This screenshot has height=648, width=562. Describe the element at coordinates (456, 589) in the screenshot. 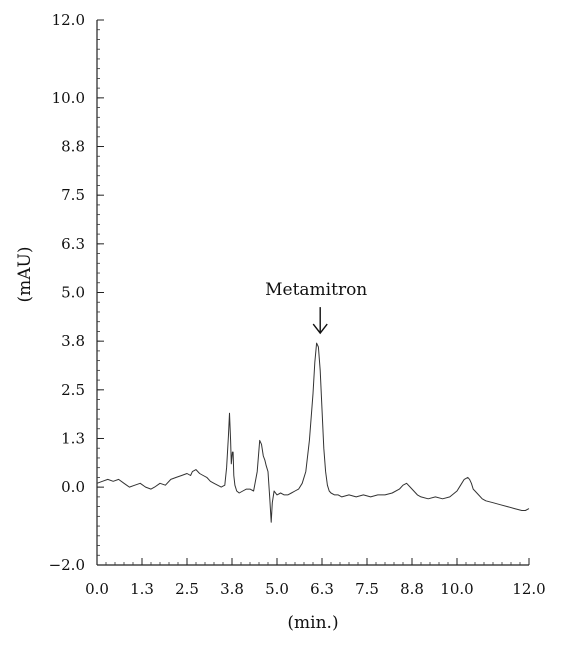

I see `x-tick-label: 10.0` at that location.